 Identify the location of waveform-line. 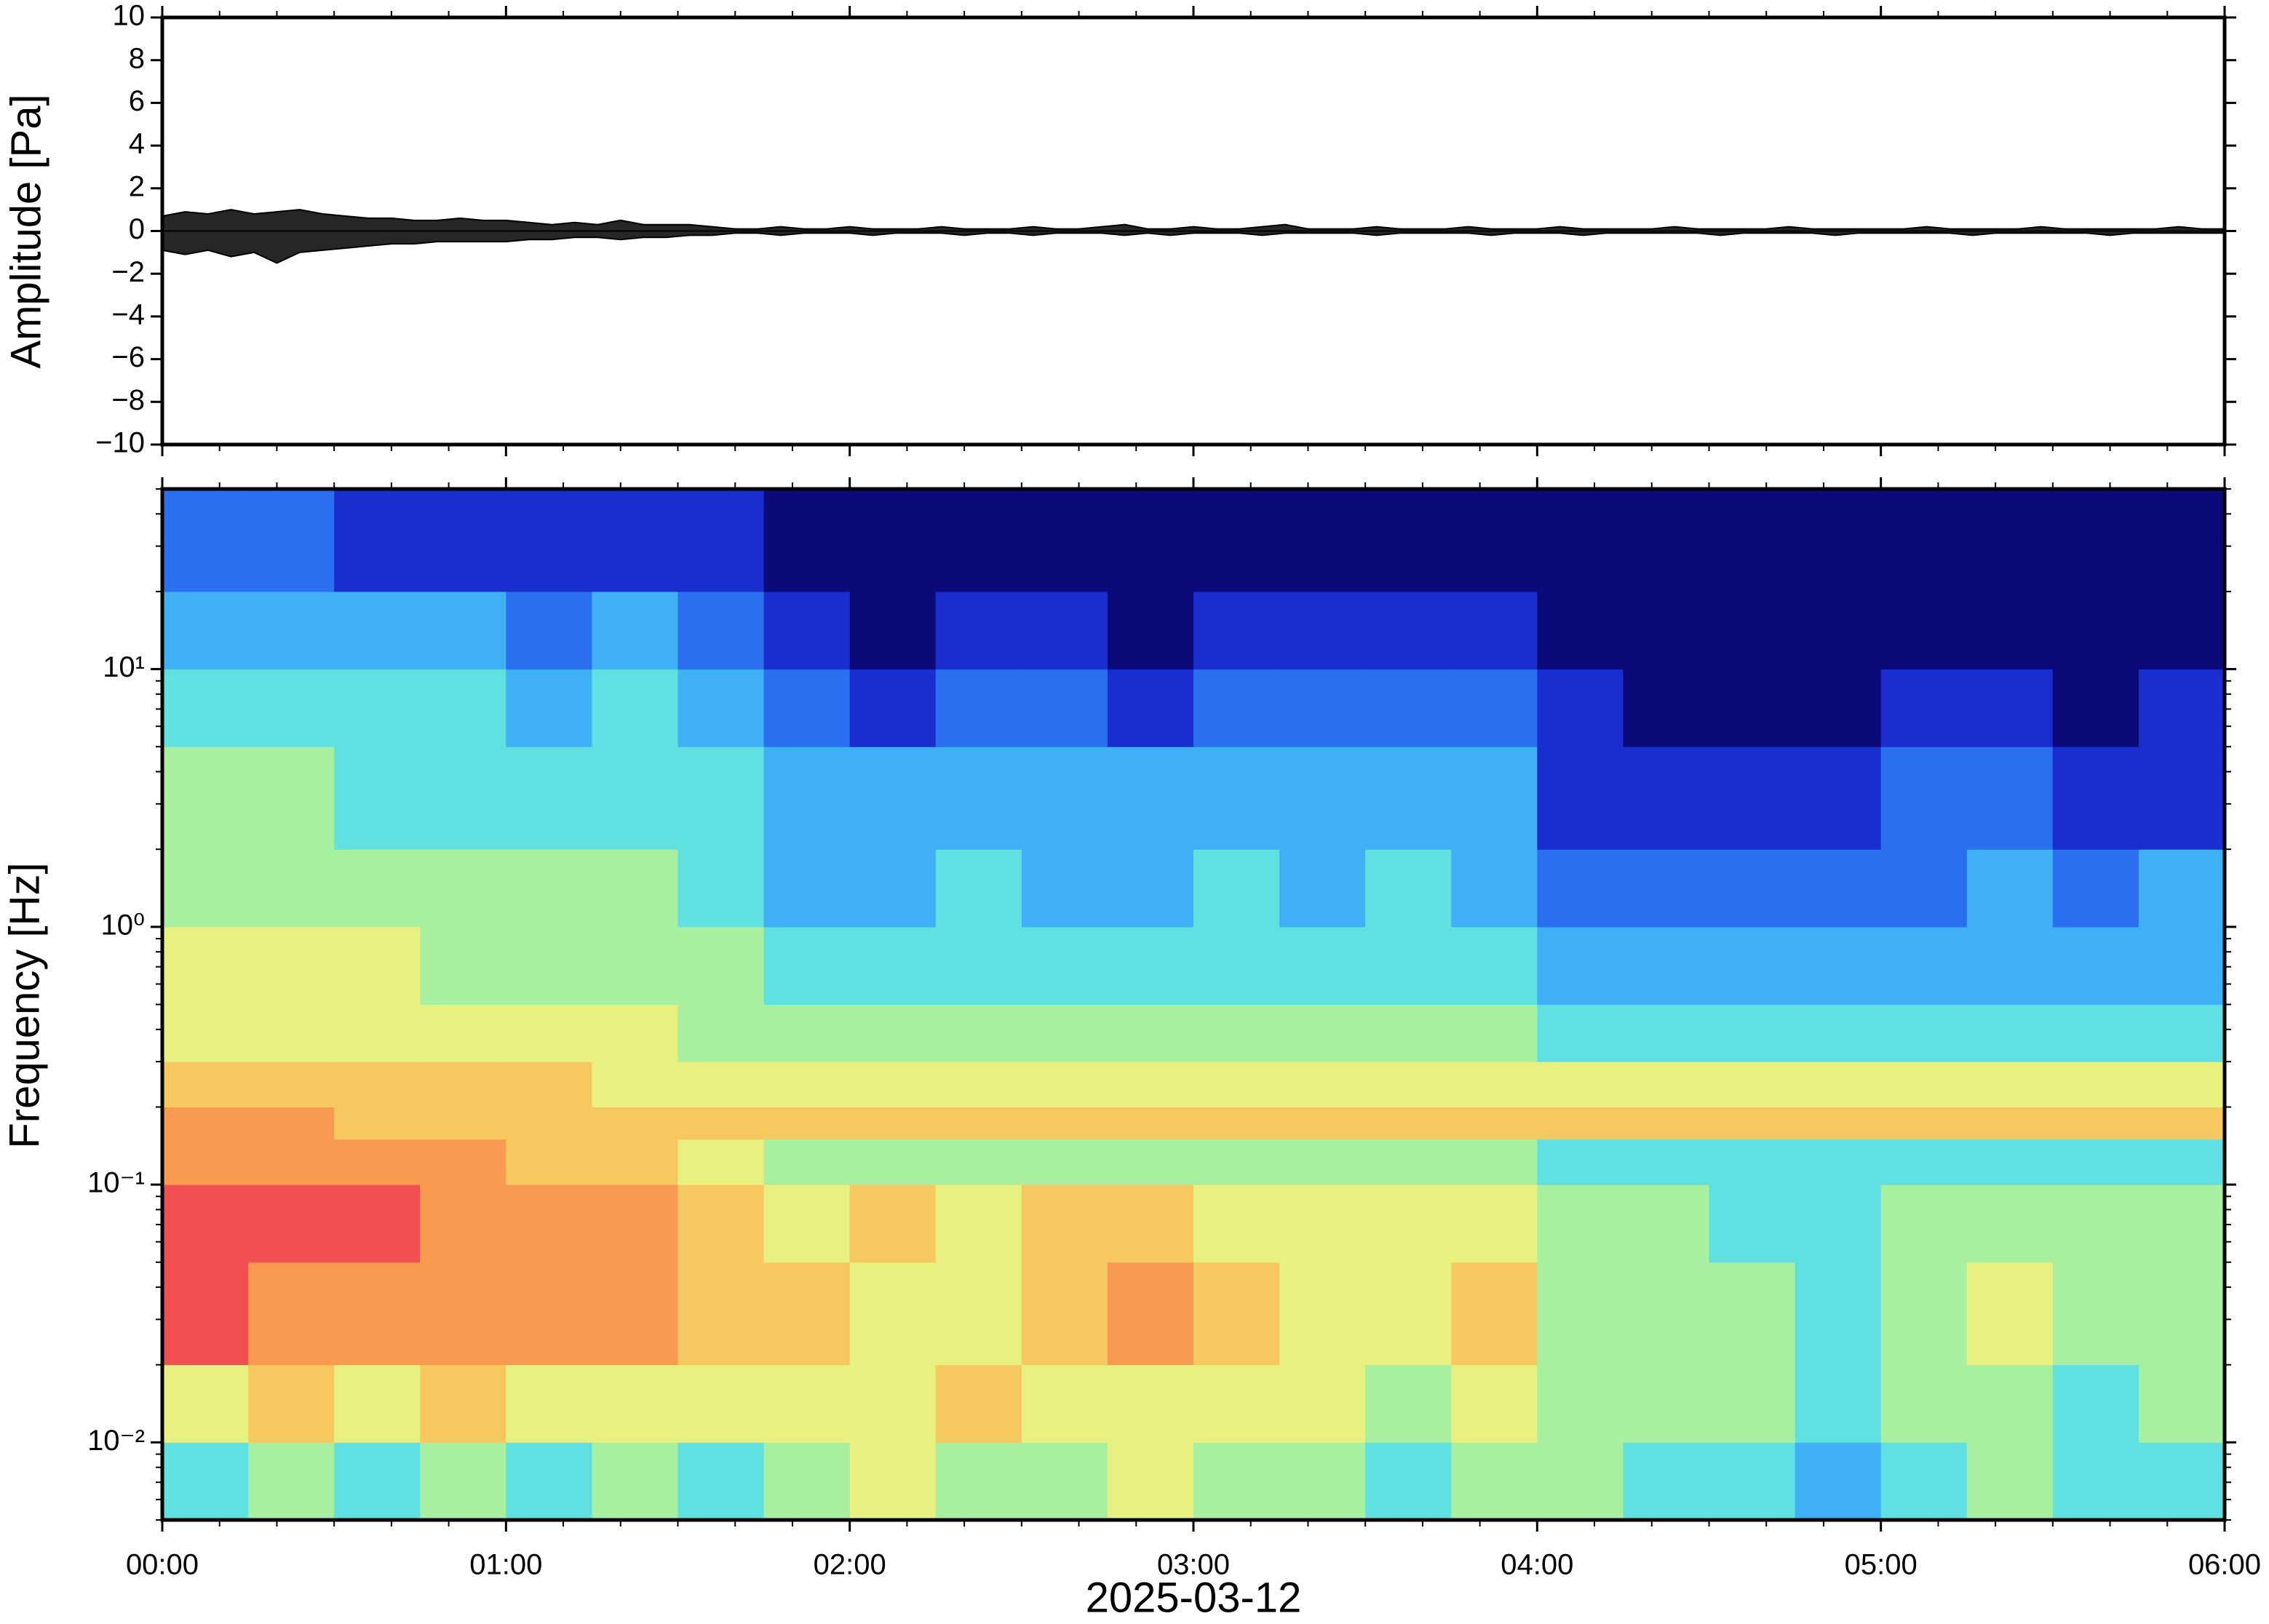
(1193, 219).